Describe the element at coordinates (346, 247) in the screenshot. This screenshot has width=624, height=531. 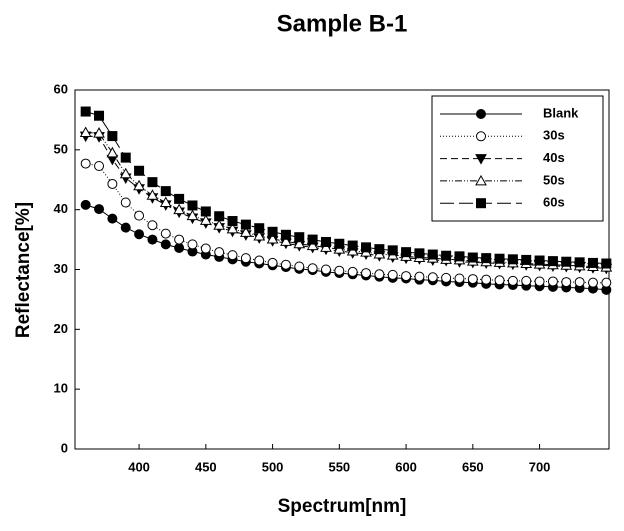
I see `series-line` at that location.